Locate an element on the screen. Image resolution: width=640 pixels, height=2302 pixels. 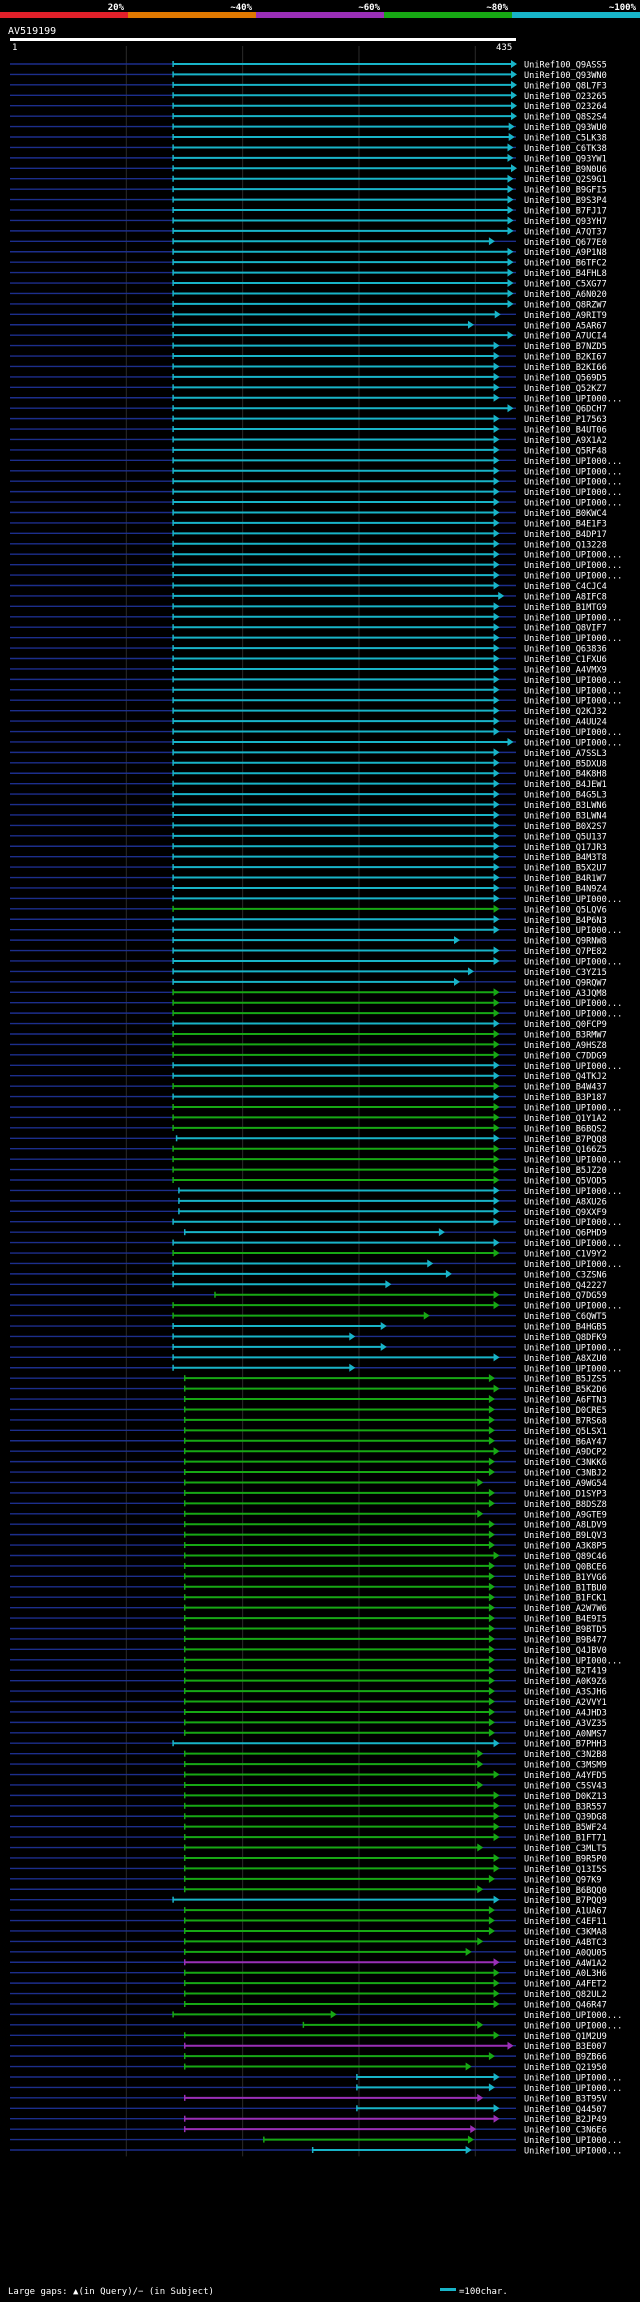
hit-label: UniRef100_Q13228 is located at coordinates (565, 545).